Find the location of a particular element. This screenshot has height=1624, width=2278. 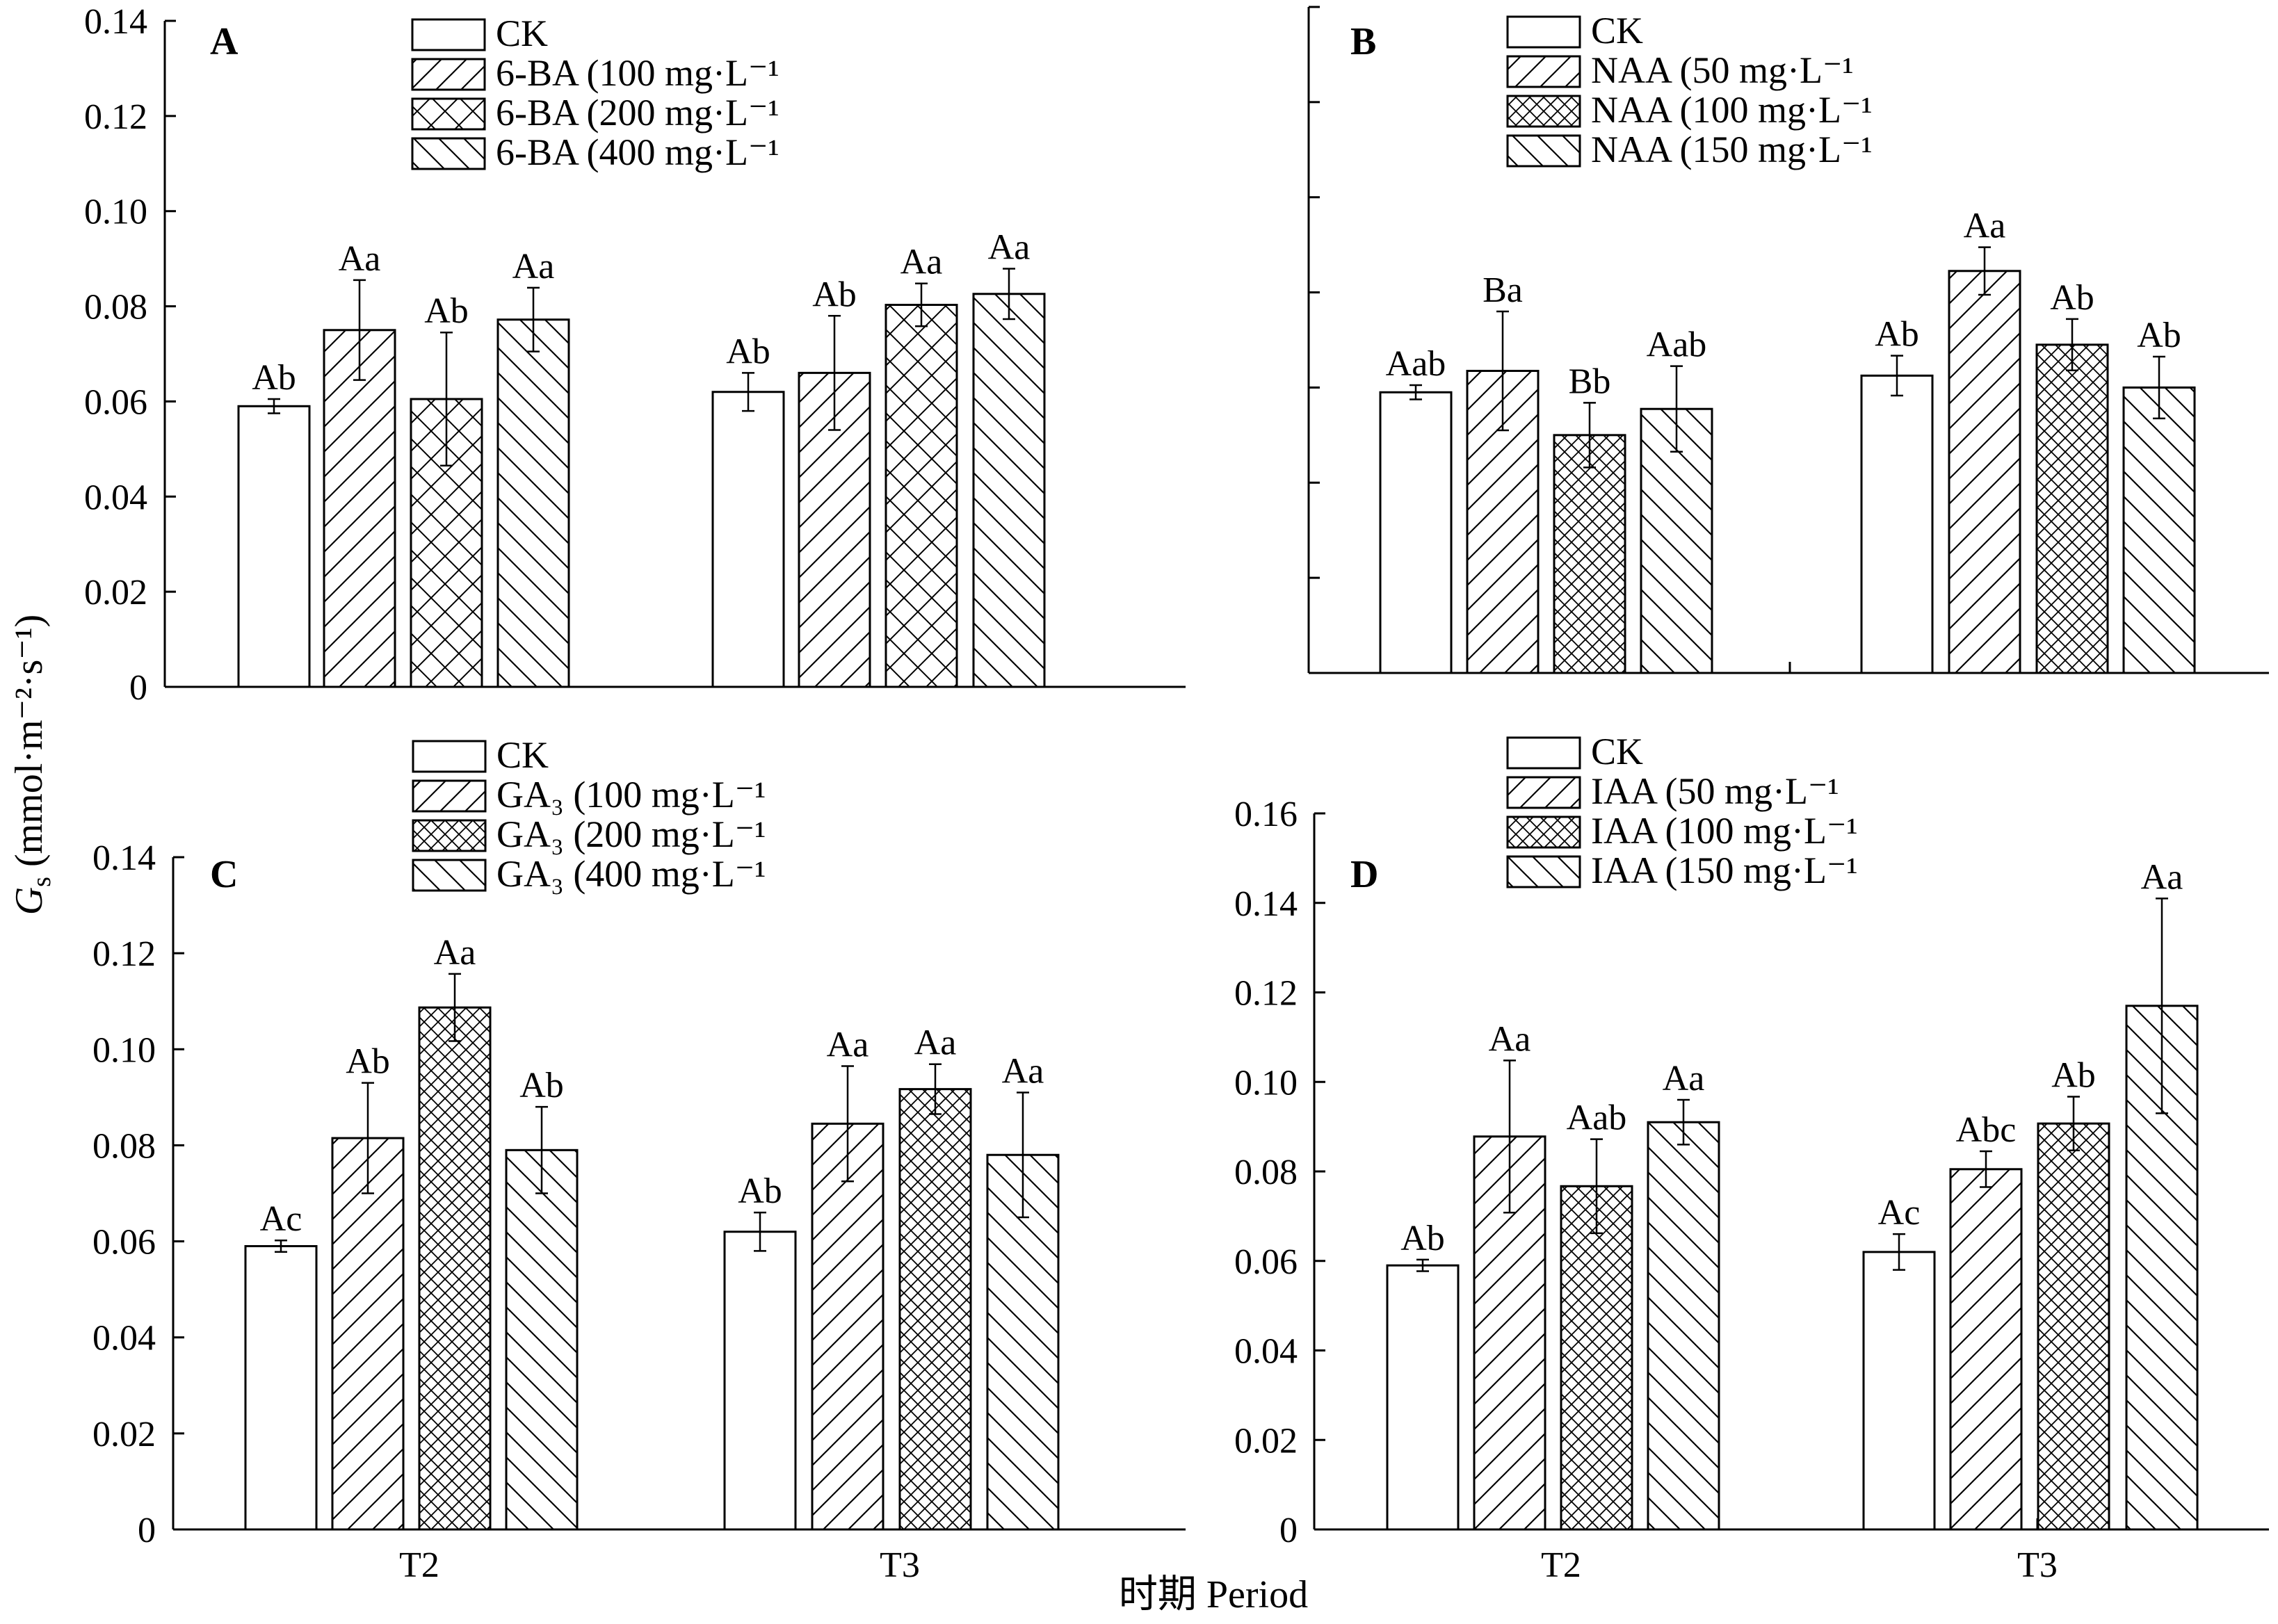

bar-c-s3-g0 is located at coordinates (542, 1339).